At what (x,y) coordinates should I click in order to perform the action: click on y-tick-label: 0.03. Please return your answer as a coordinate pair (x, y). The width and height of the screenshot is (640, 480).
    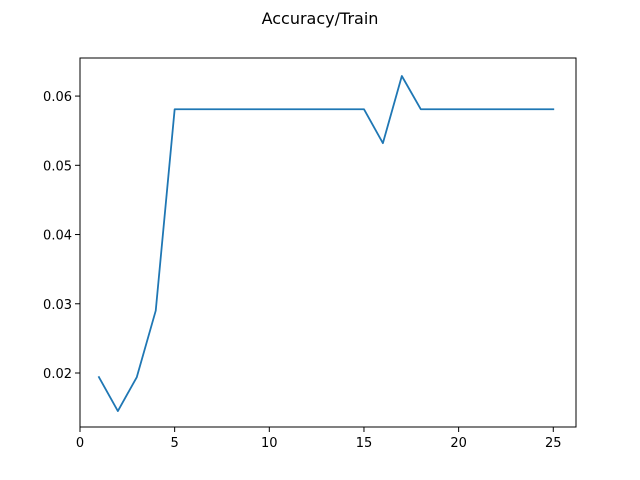
    Looking at the image, I should click on (57, 305).